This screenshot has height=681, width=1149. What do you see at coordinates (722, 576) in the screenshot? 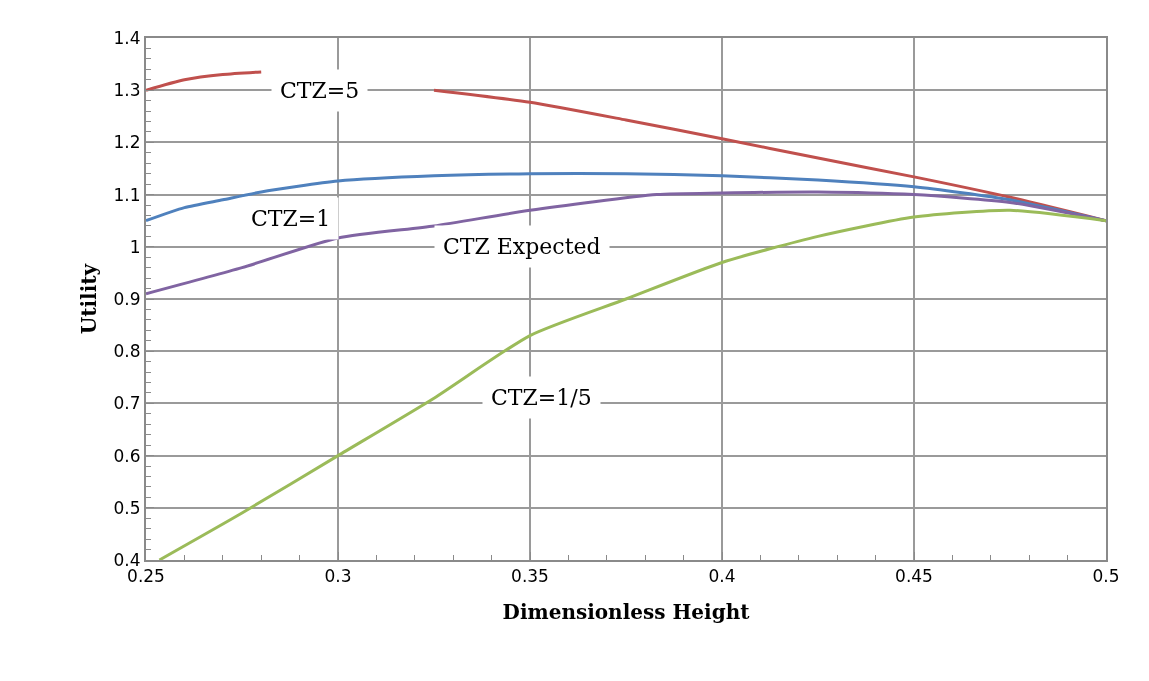
I see `x-tick-label: 0.4` at bounding box center [722, 576].